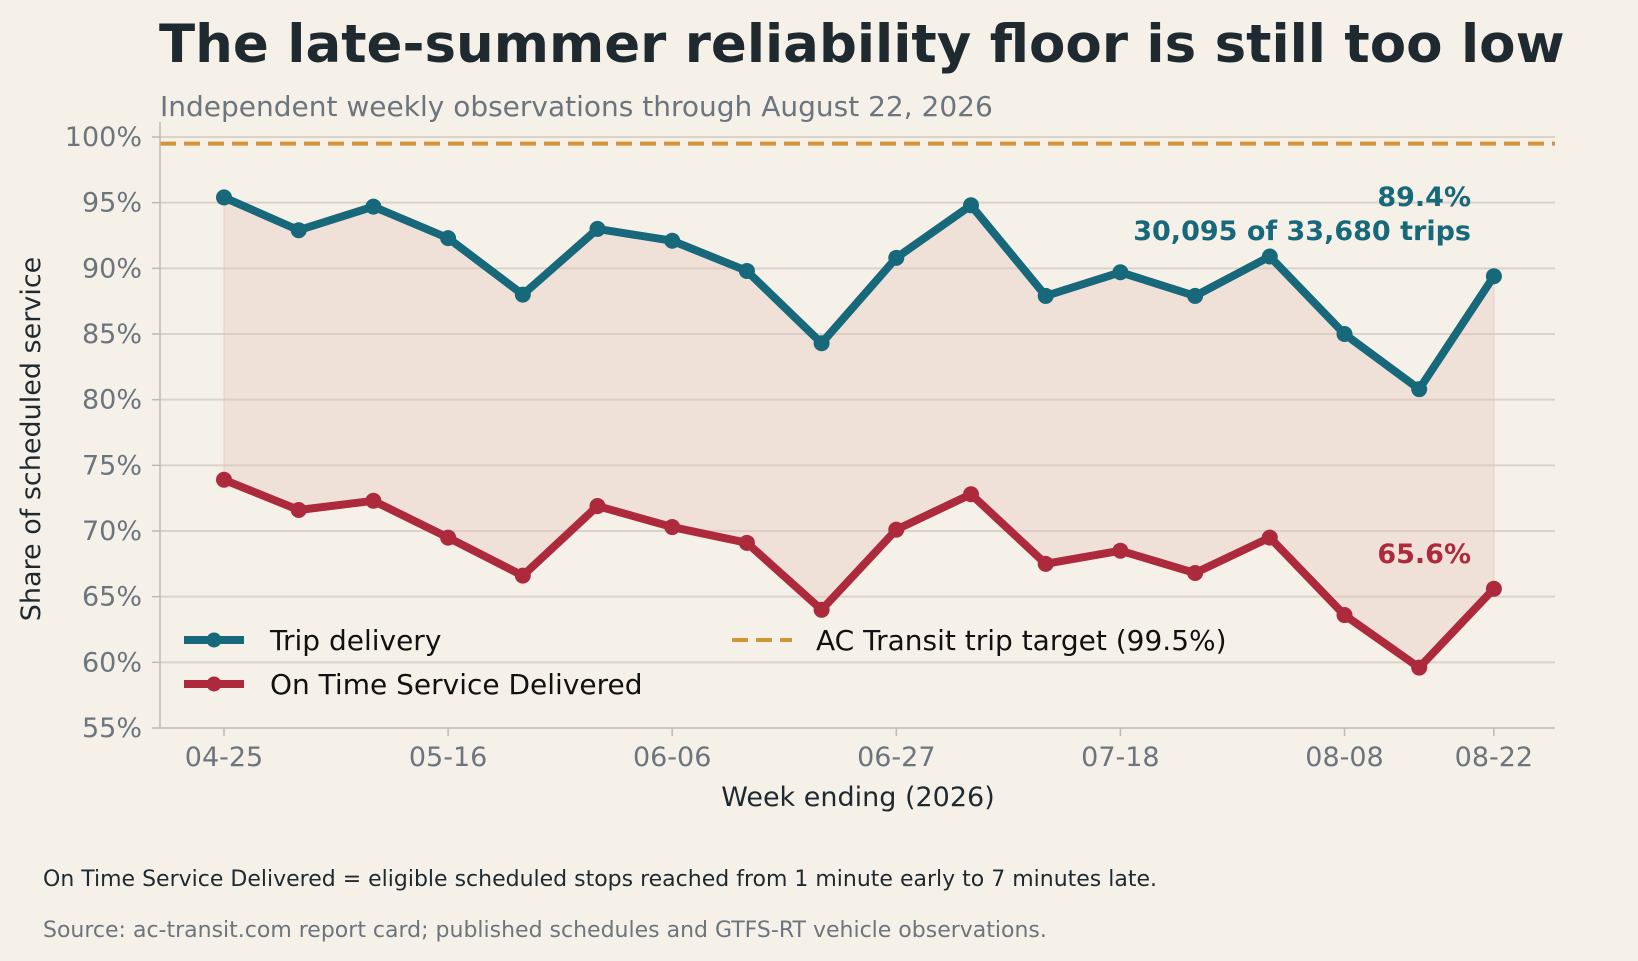 This screenshot has height=961, width=1638. What do you see at coordinates (112, 334) in the screenshot?
I see `y-tick-label: 85%` at bounding box center [112, 334].